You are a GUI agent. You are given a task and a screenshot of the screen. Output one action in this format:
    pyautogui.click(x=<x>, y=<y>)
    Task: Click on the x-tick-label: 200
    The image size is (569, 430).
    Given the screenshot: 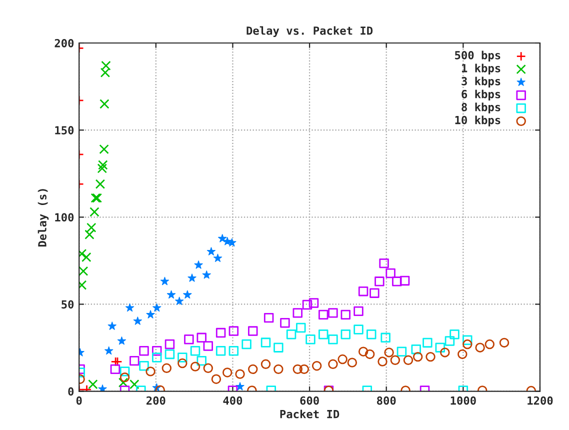 What is the action you would take?
    pyautogui.click(x=156, y=400)
    